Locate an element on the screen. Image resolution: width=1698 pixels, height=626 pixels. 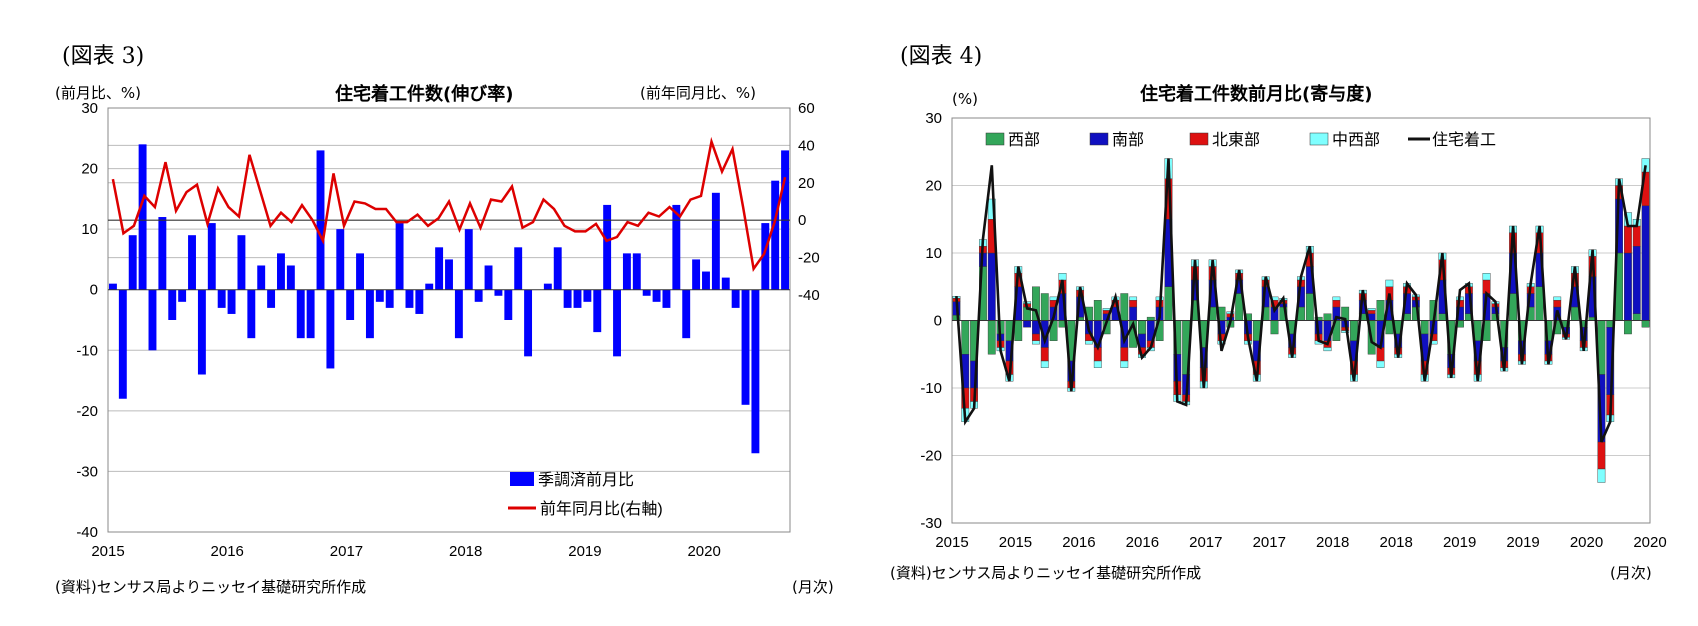
y-tick-label: -30 is located at coordinates (931, 523).